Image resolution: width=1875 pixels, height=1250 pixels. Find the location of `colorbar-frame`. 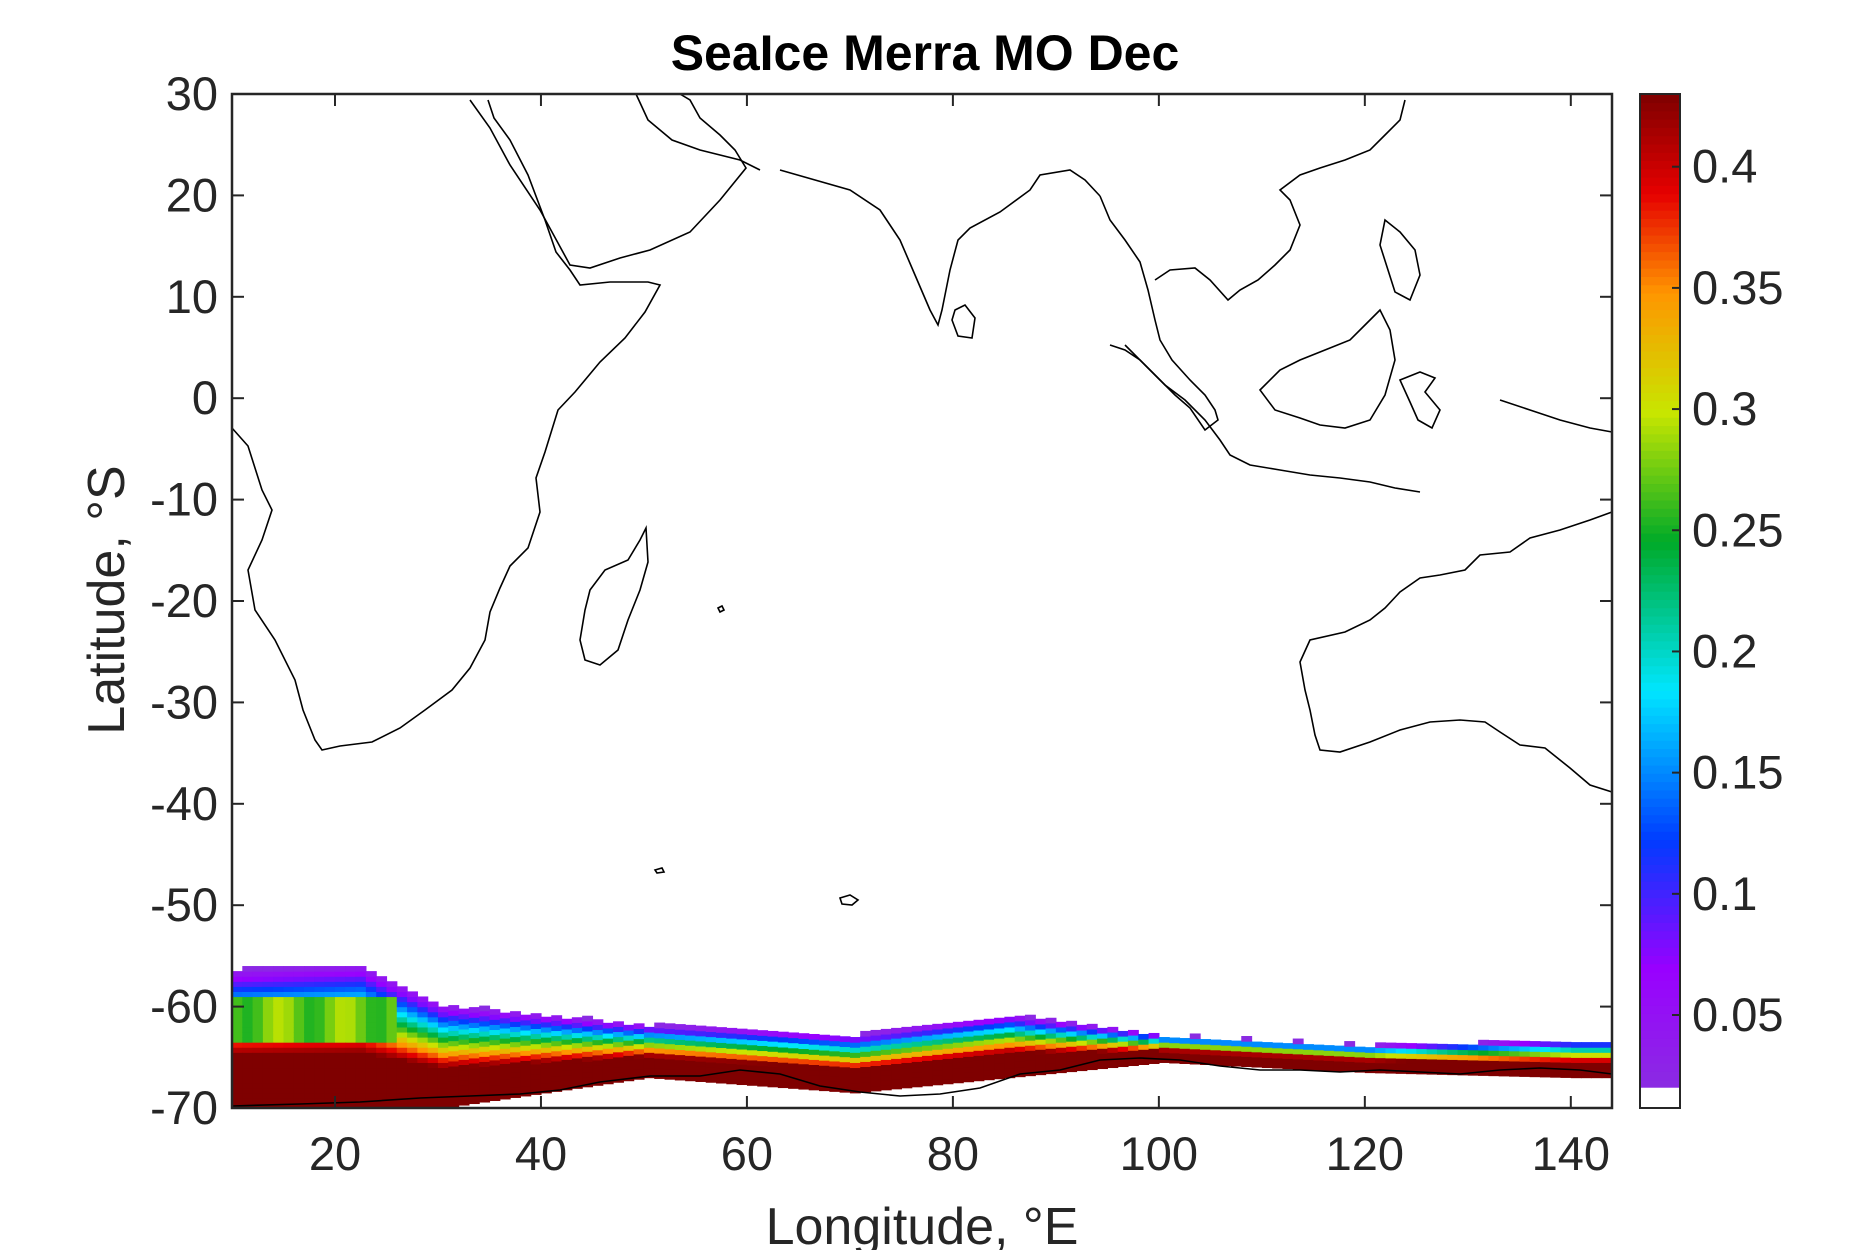

colorbar-frame is located at coordinates (1660, 601).